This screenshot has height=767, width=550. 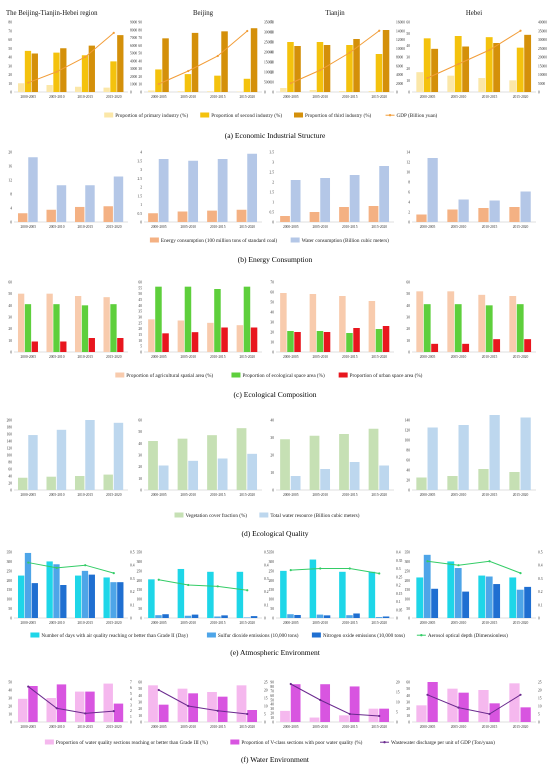 What do you see at coordinates (335, 571) in the screenshot?
I see `line-e3` at bounding box center [335, 571].